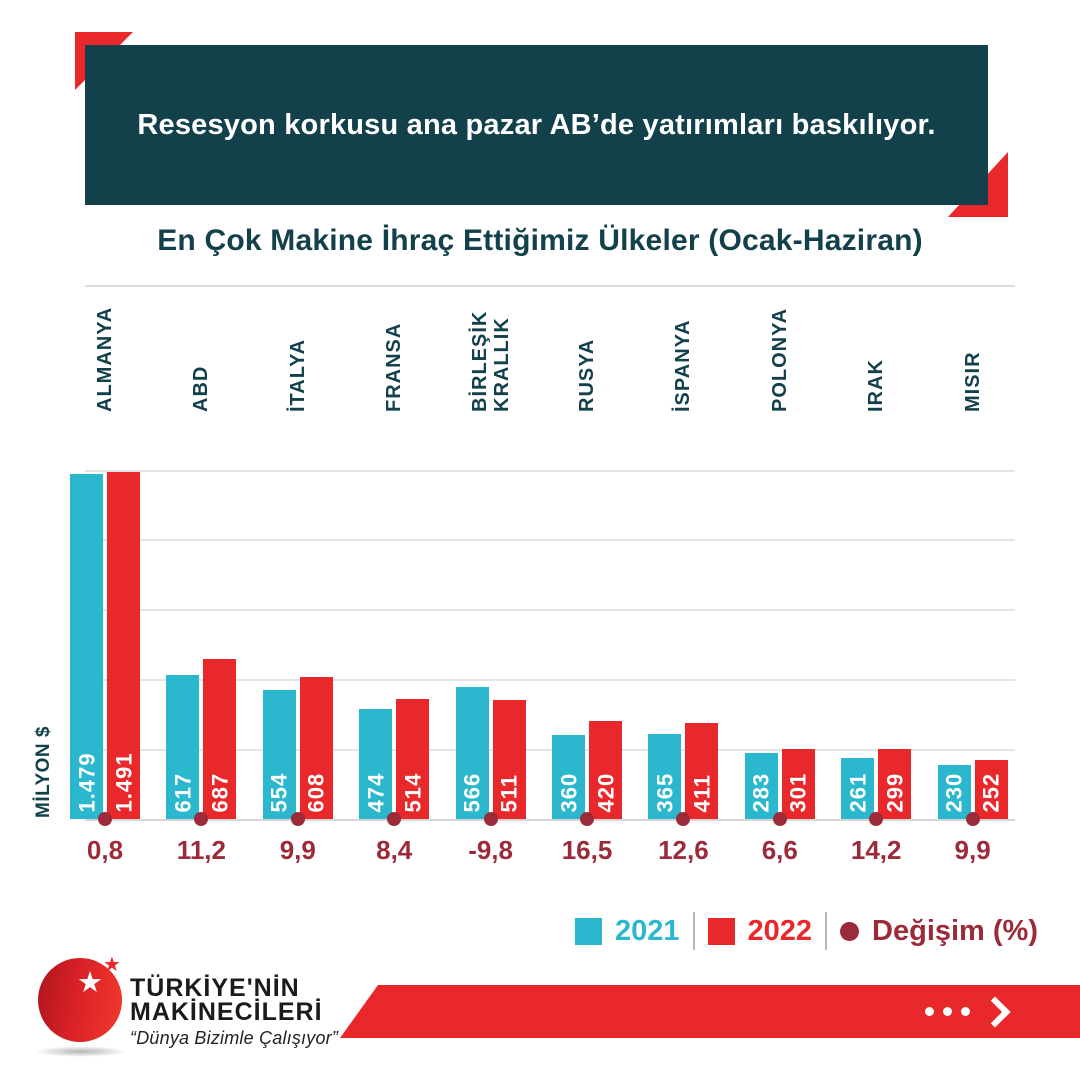 The width and height of the screenshot is (1080, 1080). Describe the element at coordinates (123, 782) in the screenshot. I see `bar-value-2022: 1.491` at that location.